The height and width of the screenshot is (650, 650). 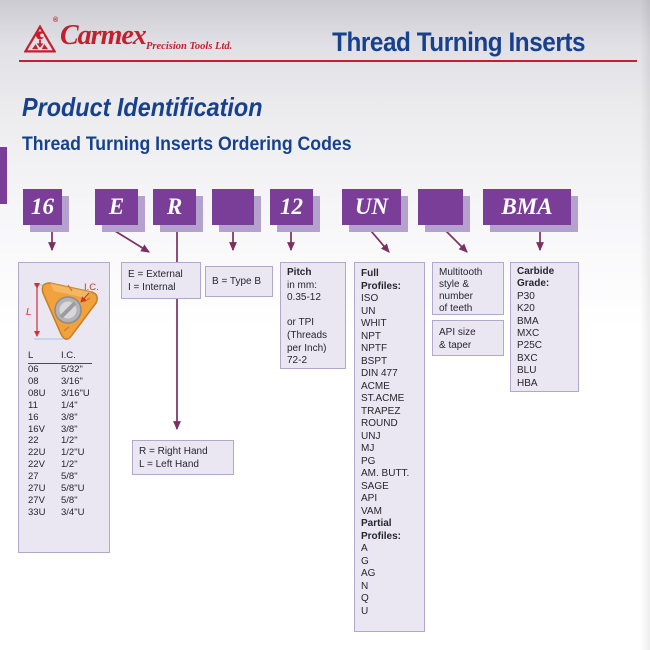 I want to click on carmex-logo: ® Carmex Precision Tools Ltd., so click(x=139, y=40).